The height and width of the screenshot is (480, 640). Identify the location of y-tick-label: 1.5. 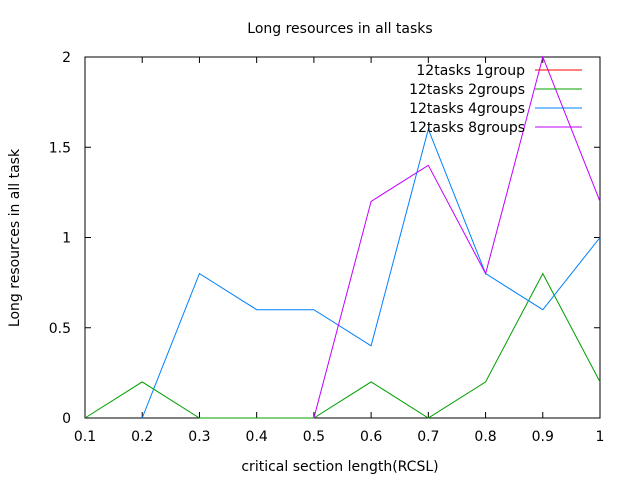
(60, 148).